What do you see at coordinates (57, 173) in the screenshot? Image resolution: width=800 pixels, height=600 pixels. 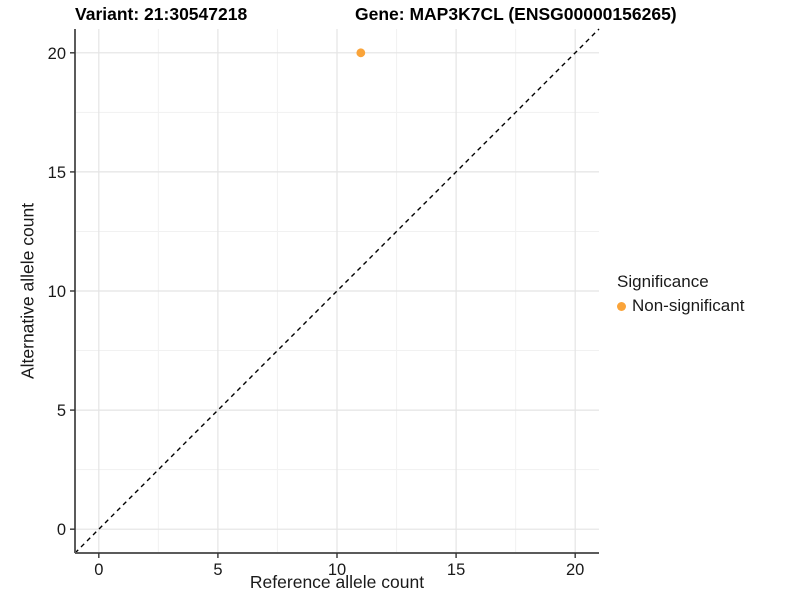 I see `y-tick-label: 15` at bounding box center [57, 173].